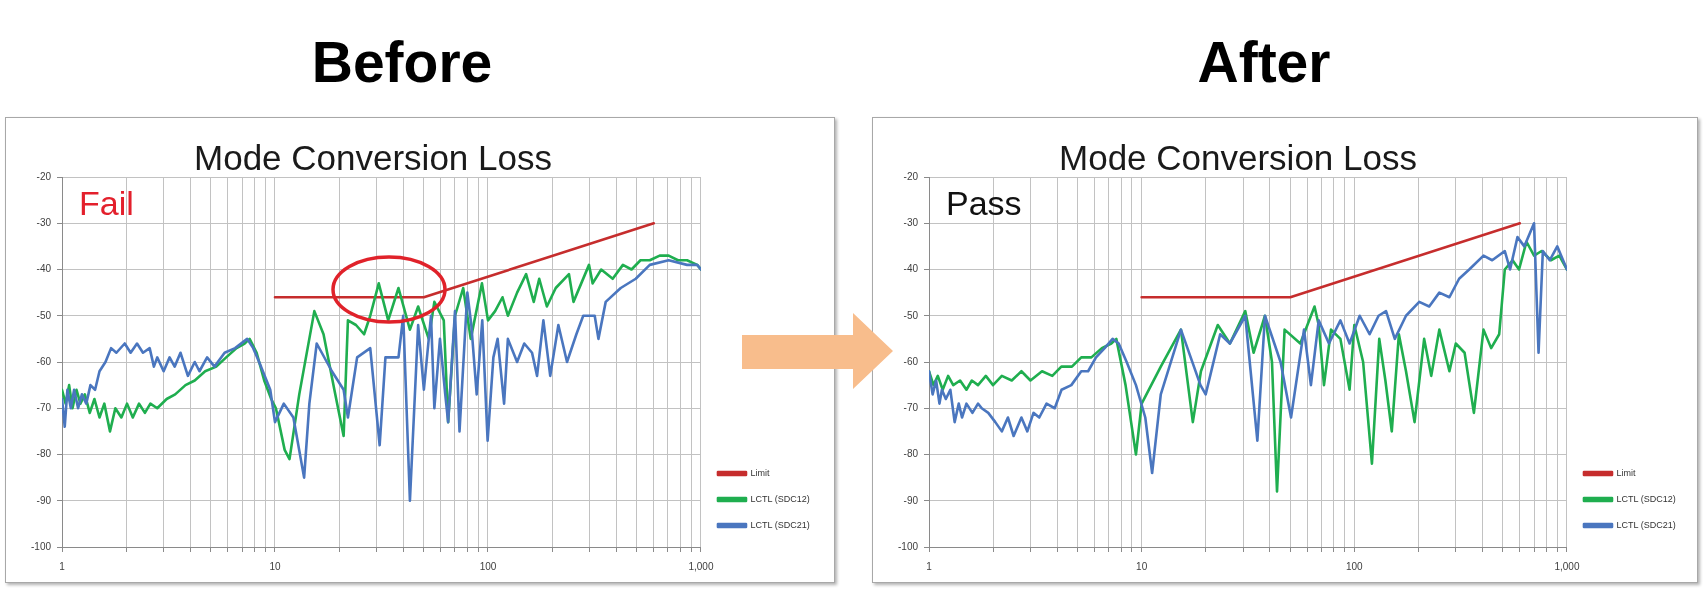  What do you see at coordinates (106, 203) in the screenshot?
I see `annotation: Fail` at bounding box center [106, 203].